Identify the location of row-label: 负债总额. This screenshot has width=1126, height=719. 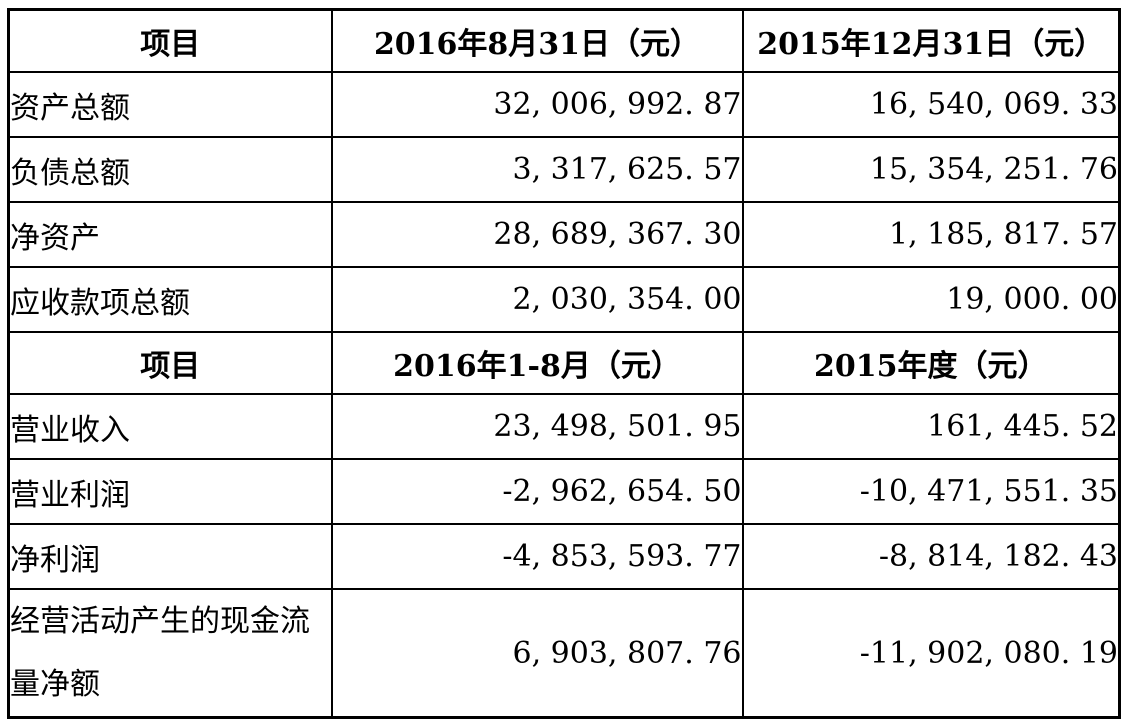
(170, 169).